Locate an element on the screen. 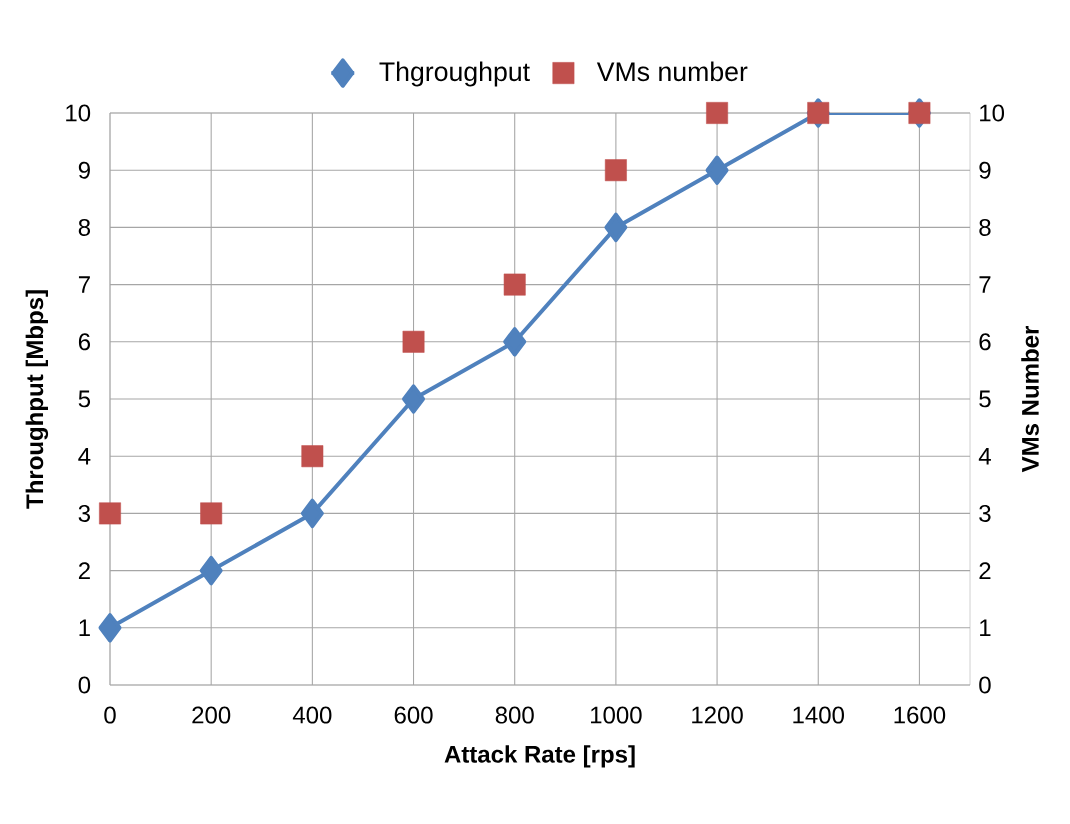 This screenshot has height=824, width=1070. y-tick-label: 0 is located at coordinates (84, 685).